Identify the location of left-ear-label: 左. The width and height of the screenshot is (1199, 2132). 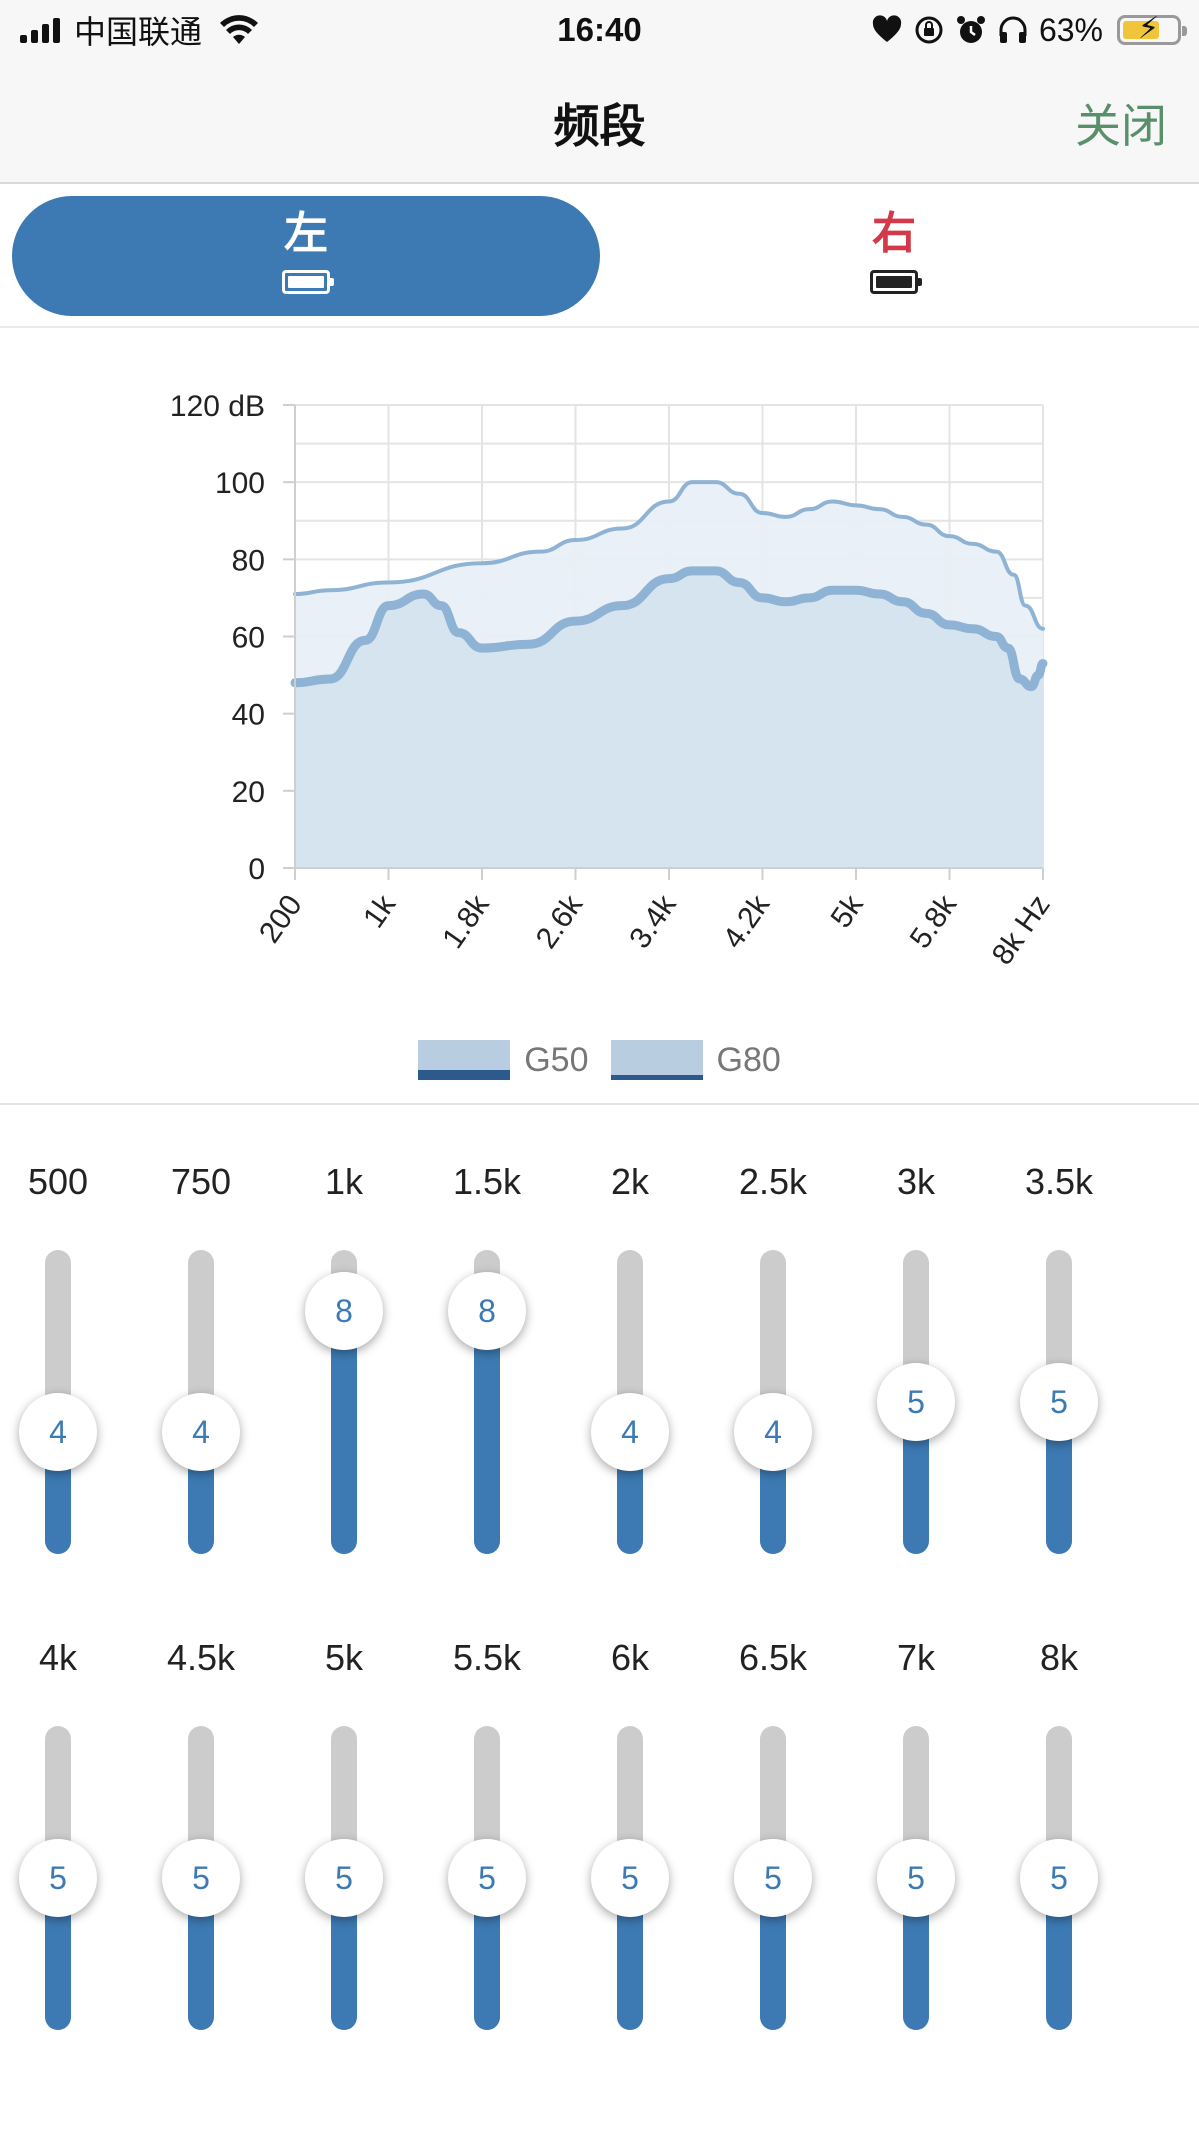
(306, 233).